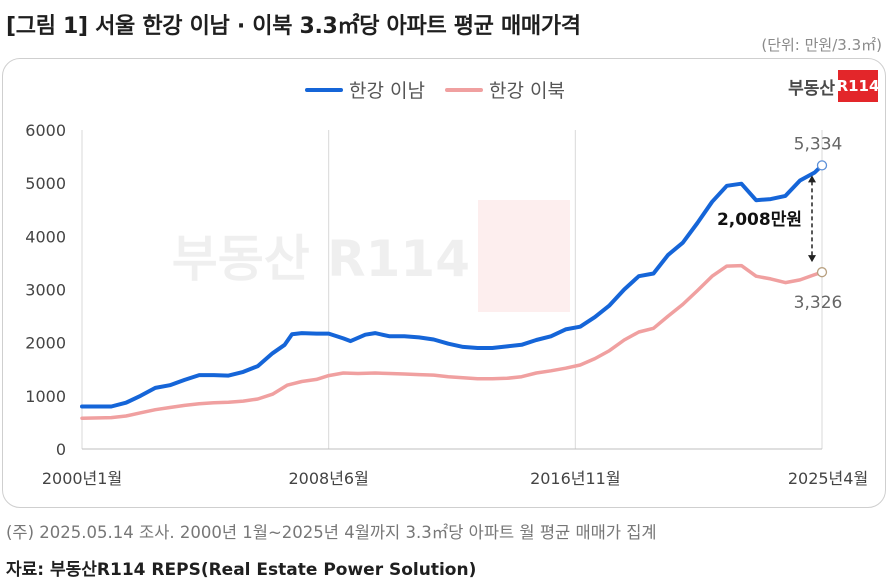 The width and height of the screenshot is (890, 583). What do you see at coordinates (822, 165) in the screenshot?
I see `end-point-south` at bounding box center [822, 165].